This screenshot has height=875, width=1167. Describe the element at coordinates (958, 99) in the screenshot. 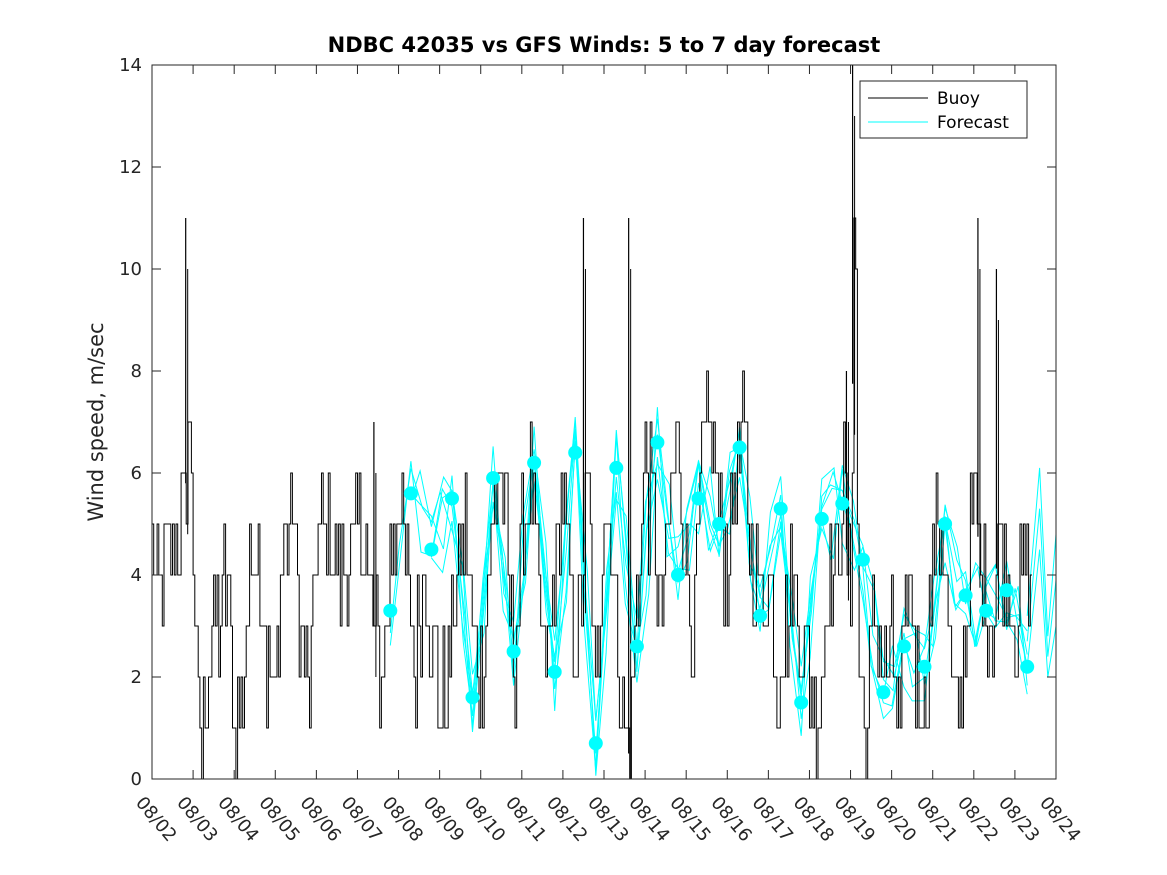

I see `legend-buoy-label: Buoy` at that location.